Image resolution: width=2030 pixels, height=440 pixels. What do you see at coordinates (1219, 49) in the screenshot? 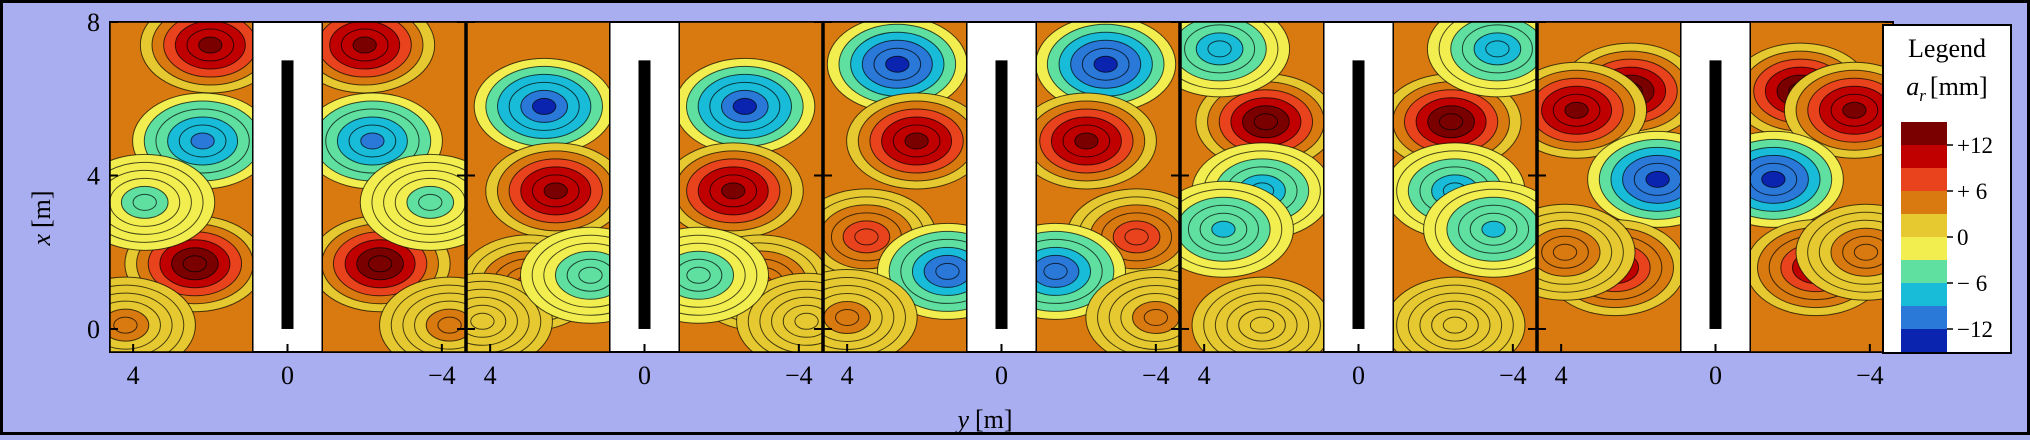
I see `contour--6-level-1` at bounding box center [1219, 49].